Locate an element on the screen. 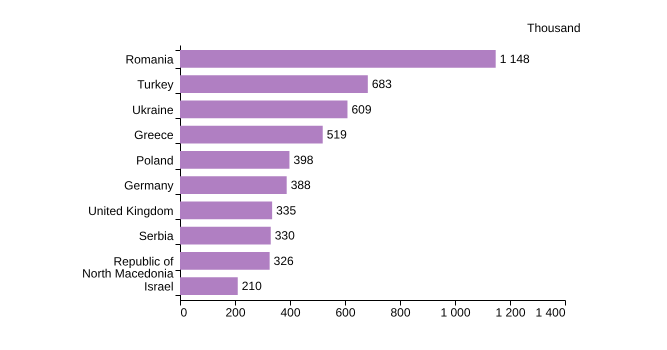 This screenshot has width=667, height=350. y-tick-label: Poland is located at coordinates (155, 160).